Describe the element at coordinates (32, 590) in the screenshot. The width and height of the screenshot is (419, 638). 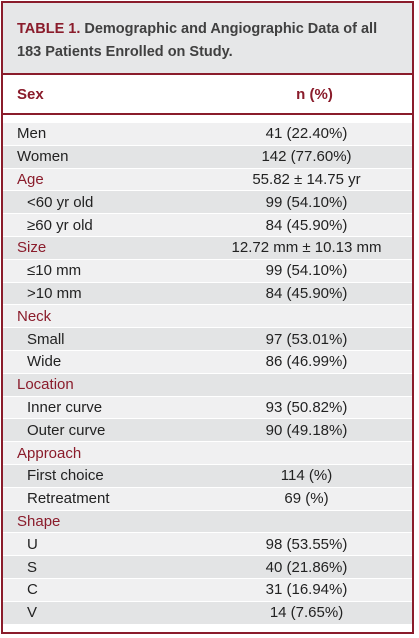
I see `row-label: C` at that location.